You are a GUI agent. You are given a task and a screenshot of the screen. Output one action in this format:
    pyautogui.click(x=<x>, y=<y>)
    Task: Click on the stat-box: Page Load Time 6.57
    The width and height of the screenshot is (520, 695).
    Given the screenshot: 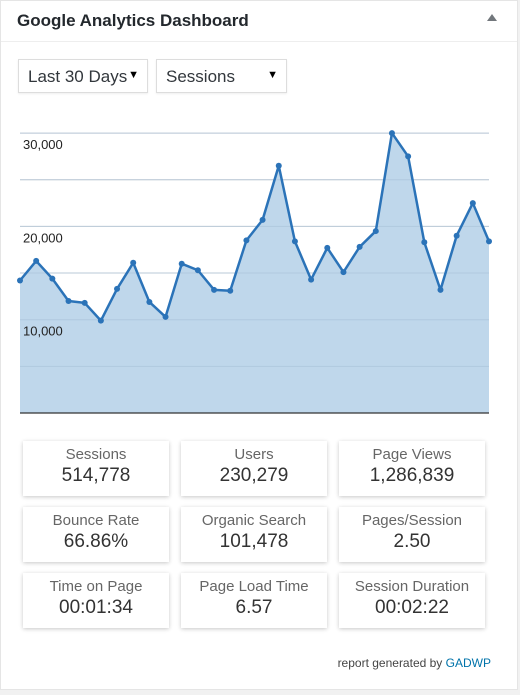 What is the action you would take?
    pyautogui.click(x=254, y=600)
    